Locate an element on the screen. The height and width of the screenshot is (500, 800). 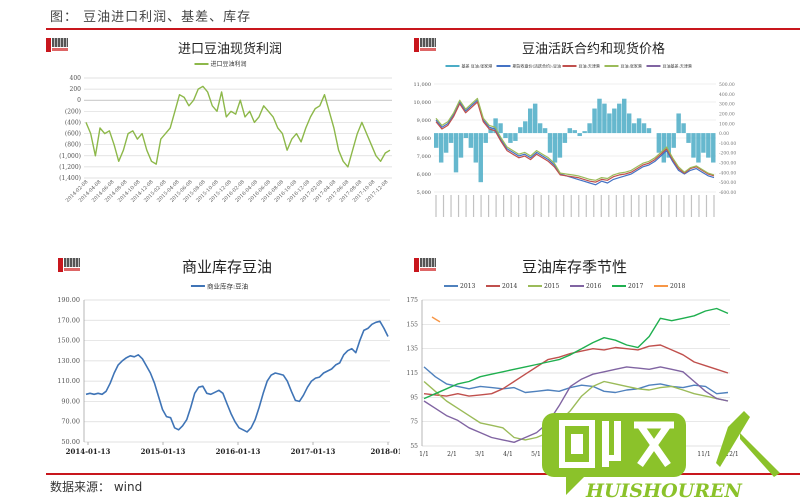
svg-text: 3/1 is located at coordinates (480, 454).